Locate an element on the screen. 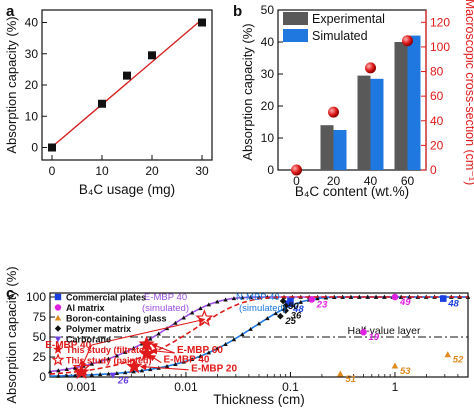 This screenshot has height=417, width=474. literature-ref-label: 36 is located at coordinates (296, 316).